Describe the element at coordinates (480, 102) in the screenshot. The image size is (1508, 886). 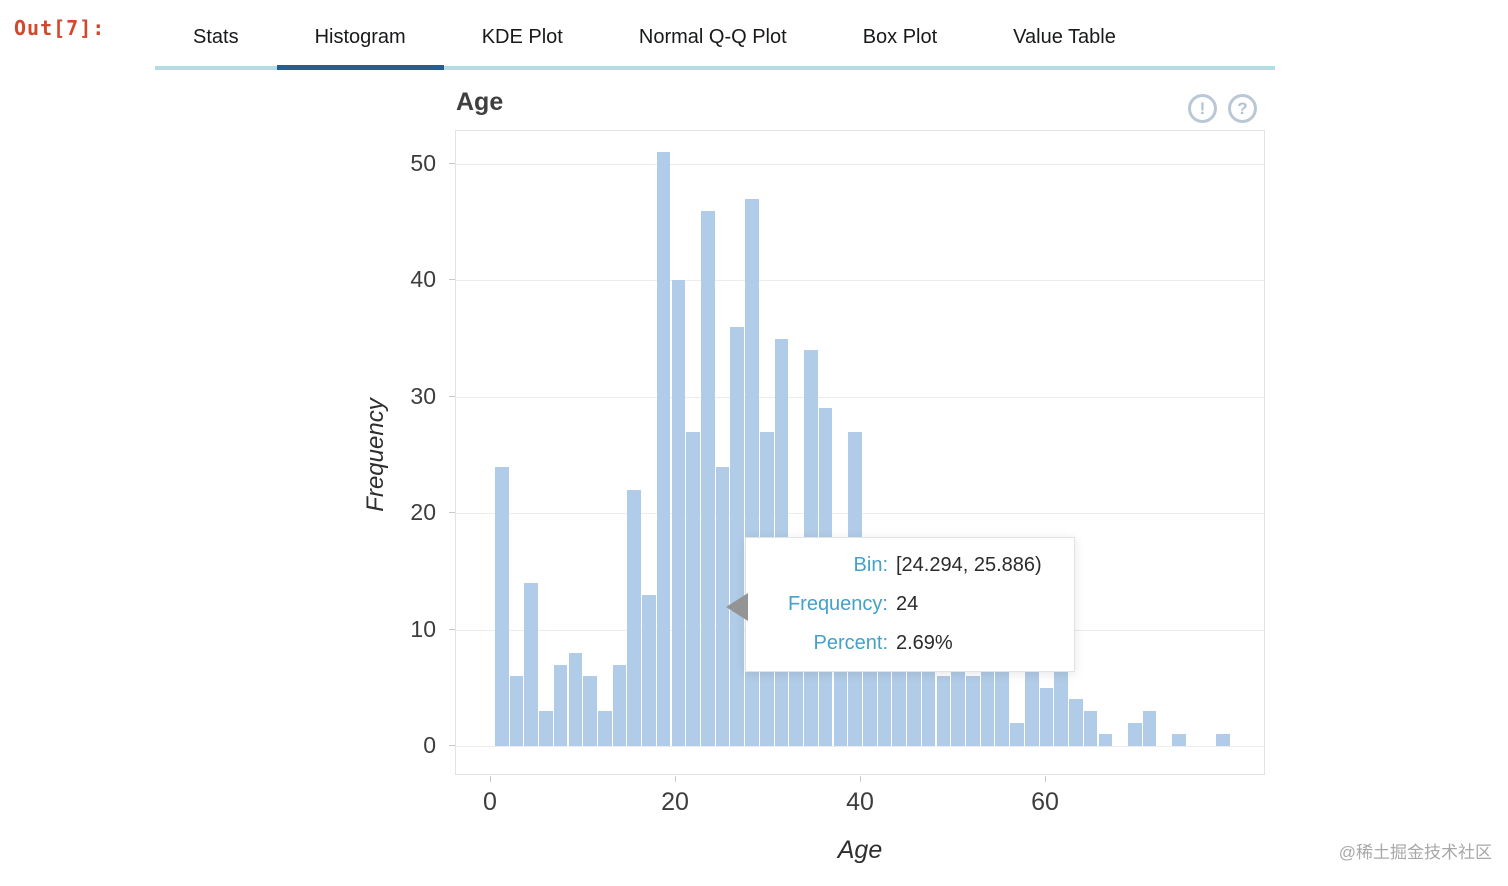
I see `chart-title: Age` at that location.